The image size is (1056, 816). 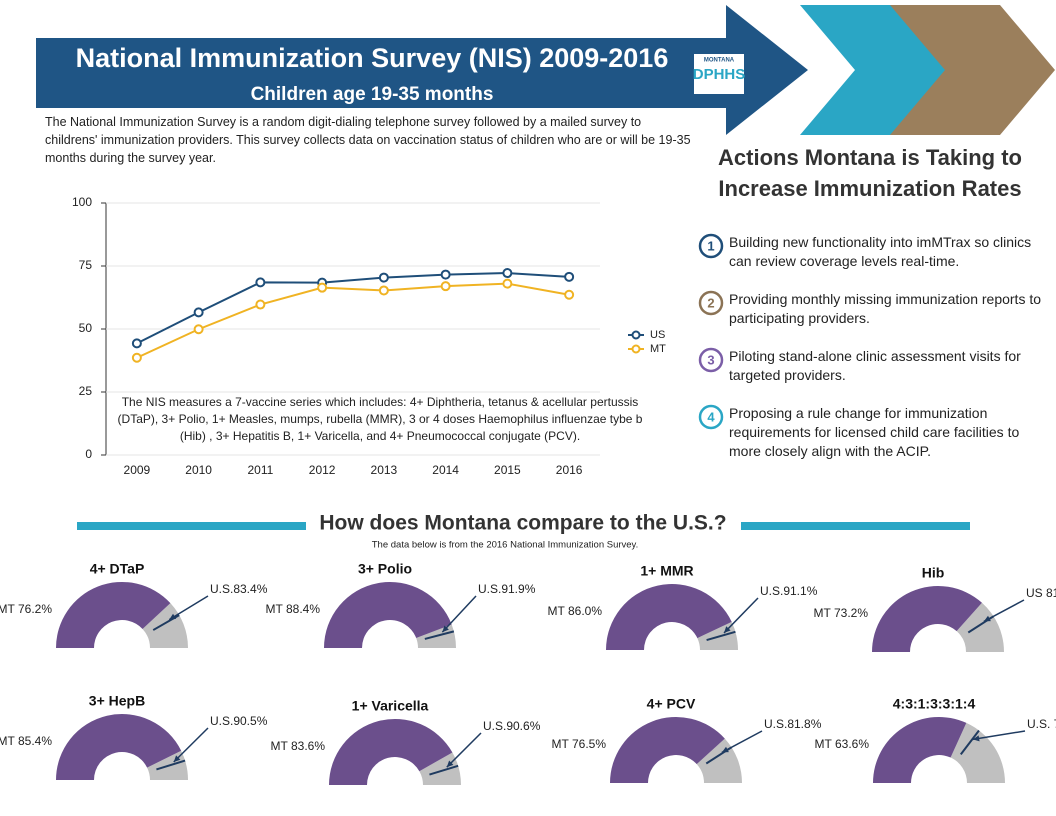 What do you see at coordinates (719, 74) in the screenshot?
I see `logo-box` at bounding box center [719, 74].